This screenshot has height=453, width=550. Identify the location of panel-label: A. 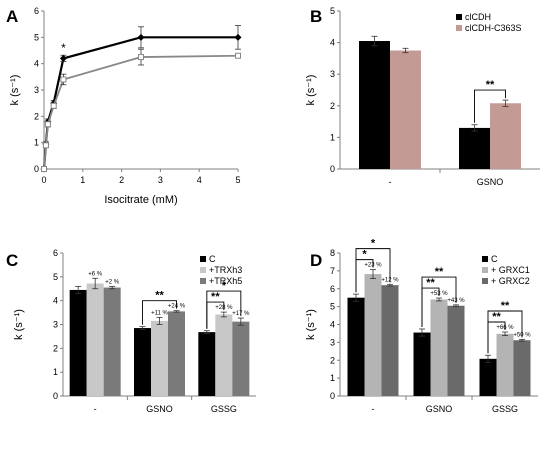
(12, 16).